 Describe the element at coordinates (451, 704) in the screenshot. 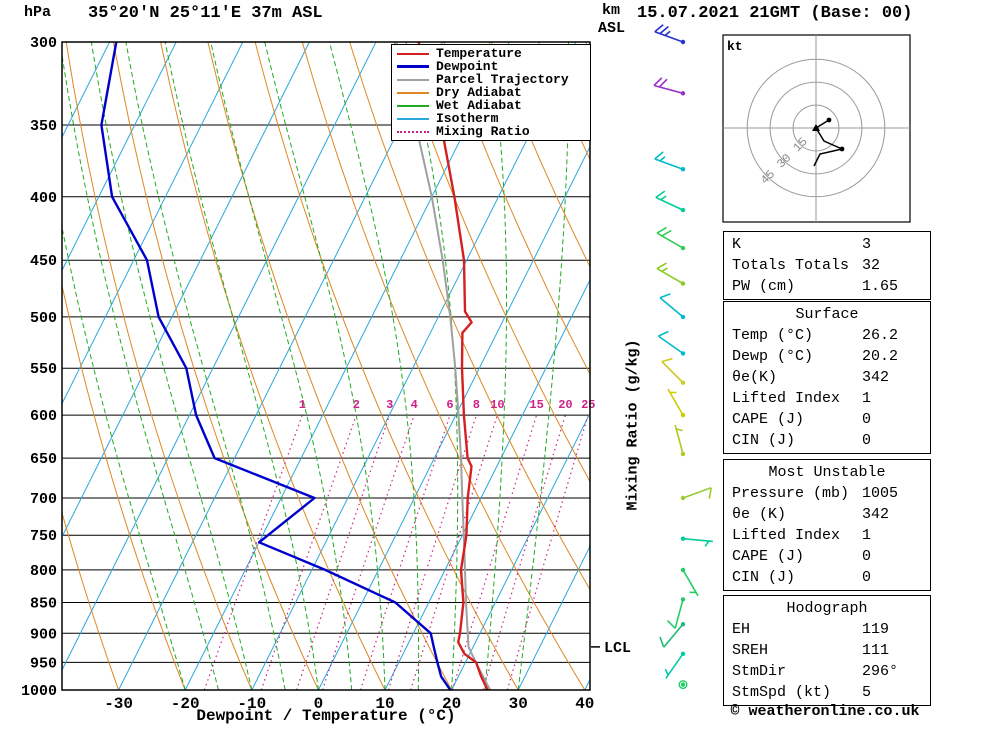

I see `temperature-tick-label: 20` at that location.